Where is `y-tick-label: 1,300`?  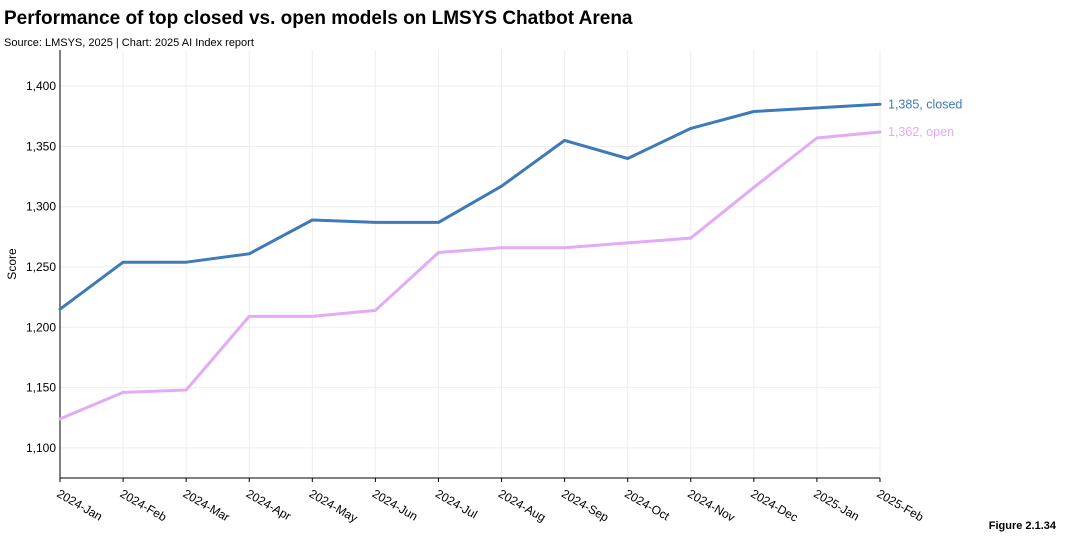 y-tick-label: 1,300 is located at coordinates (41, 207).